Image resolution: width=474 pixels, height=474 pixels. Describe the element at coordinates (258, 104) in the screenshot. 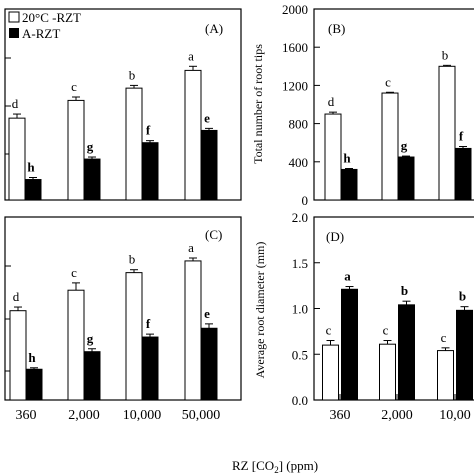

I see `panel-b-ylabel: Total number of root tips` at that location.